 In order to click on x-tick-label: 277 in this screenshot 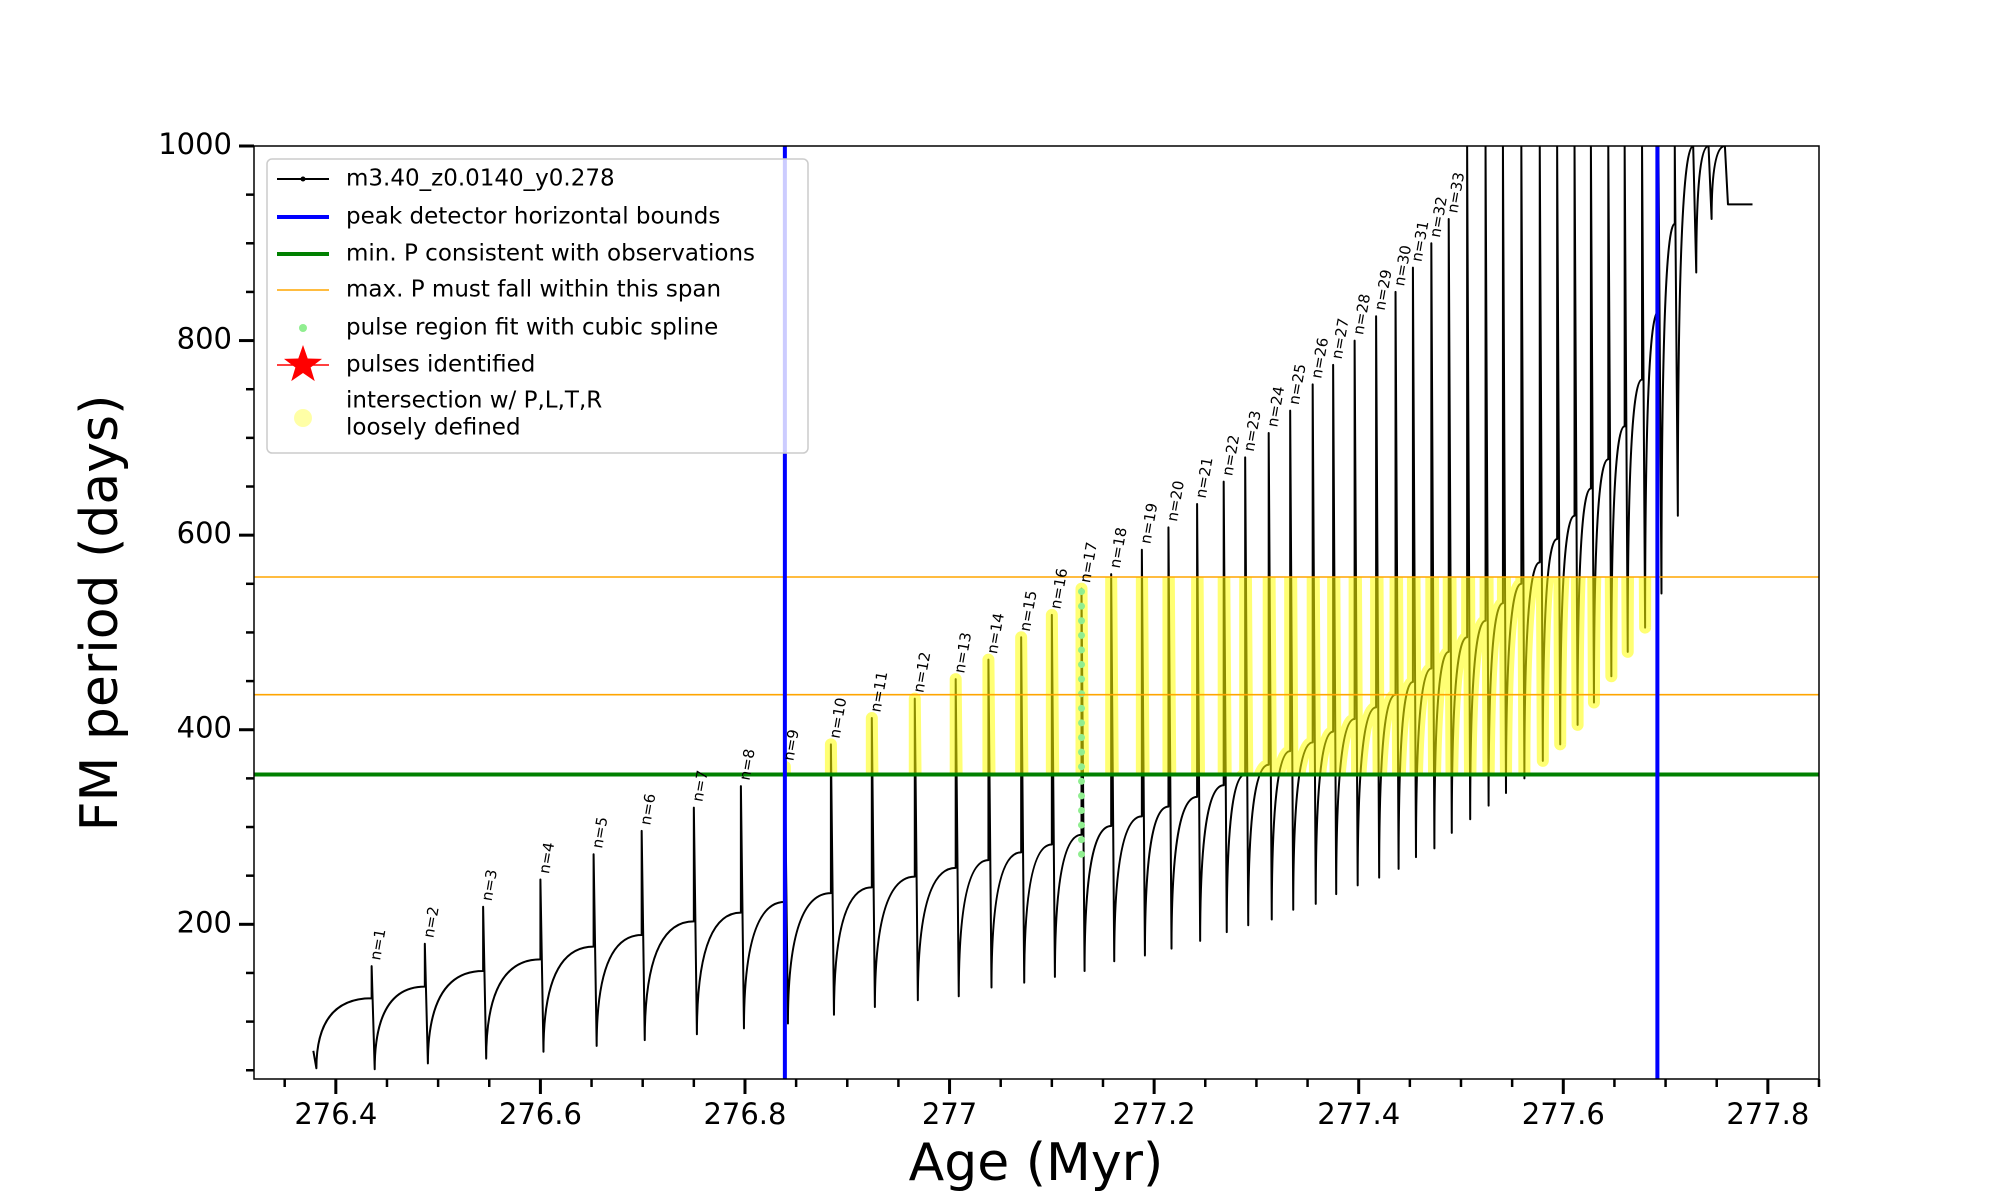, I will do `click(949, 1114)`.